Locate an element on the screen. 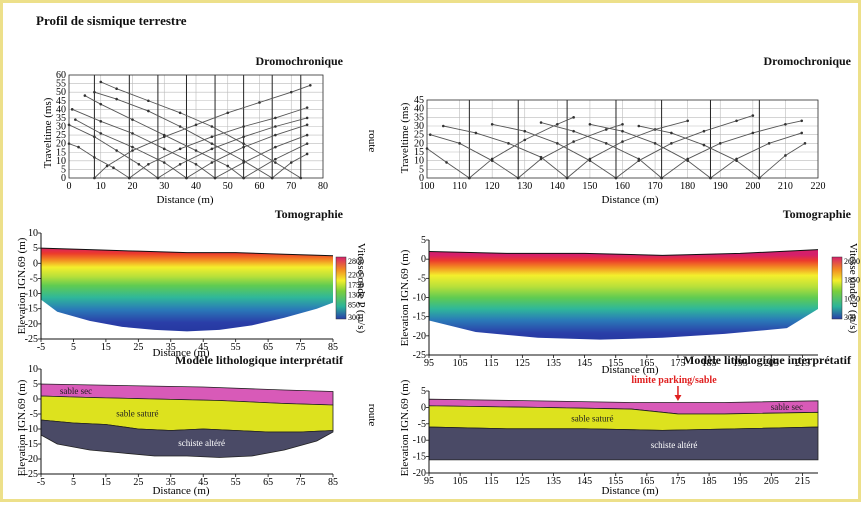  velocity-section is located at coordinates (187, 290).